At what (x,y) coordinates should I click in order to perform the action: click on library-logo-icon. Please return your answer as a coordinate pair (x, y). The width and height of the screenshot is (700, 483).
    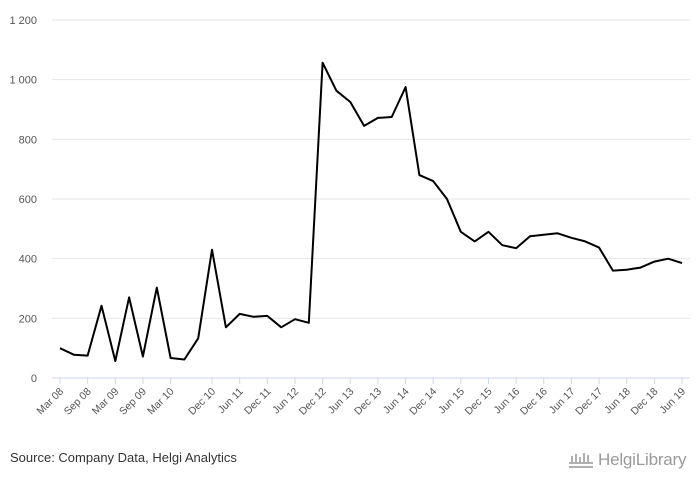
    Looking at the image, I should click on (581, 460).